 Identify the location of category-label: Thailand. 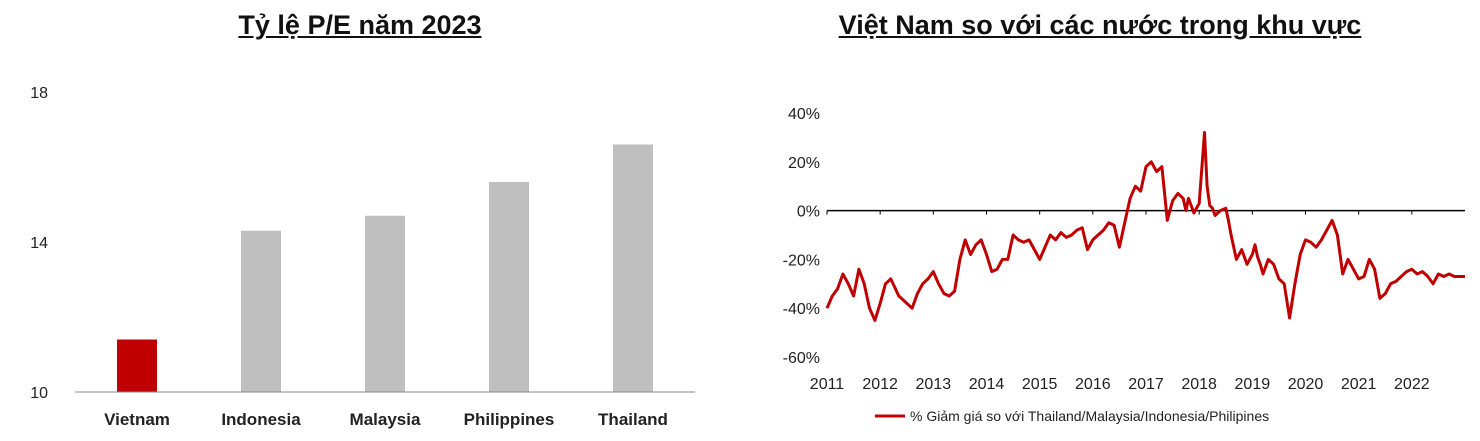
(633, 419).